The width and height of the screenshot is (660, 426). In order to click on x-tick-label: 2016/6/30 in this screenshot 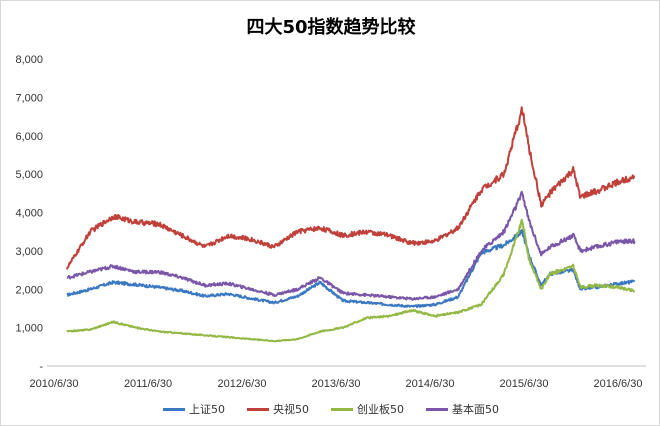, I will do `click(618, 384)`.